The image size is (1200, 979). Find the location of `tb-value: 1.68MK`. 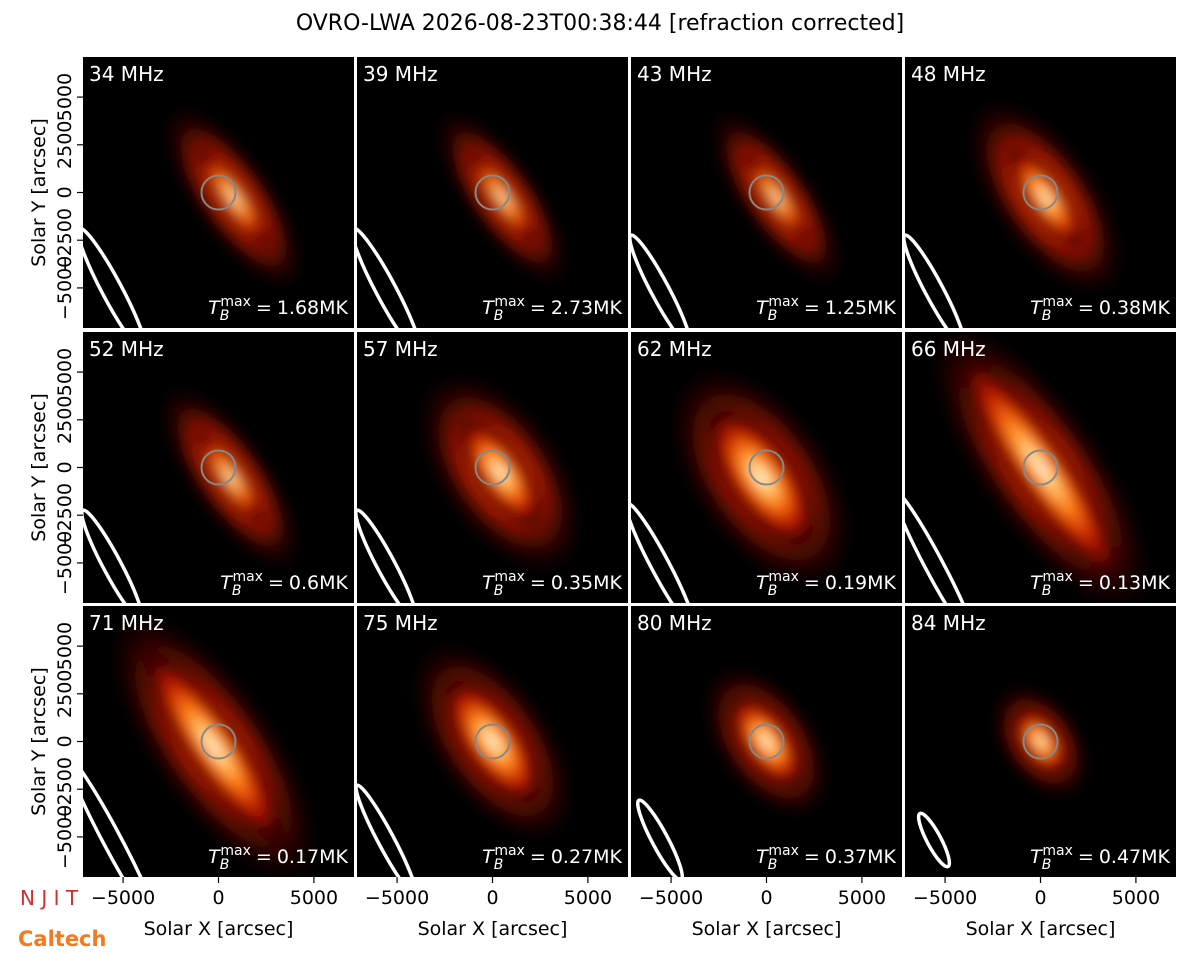

tb-value: 1.68MK is located at coordinates (313, 308).